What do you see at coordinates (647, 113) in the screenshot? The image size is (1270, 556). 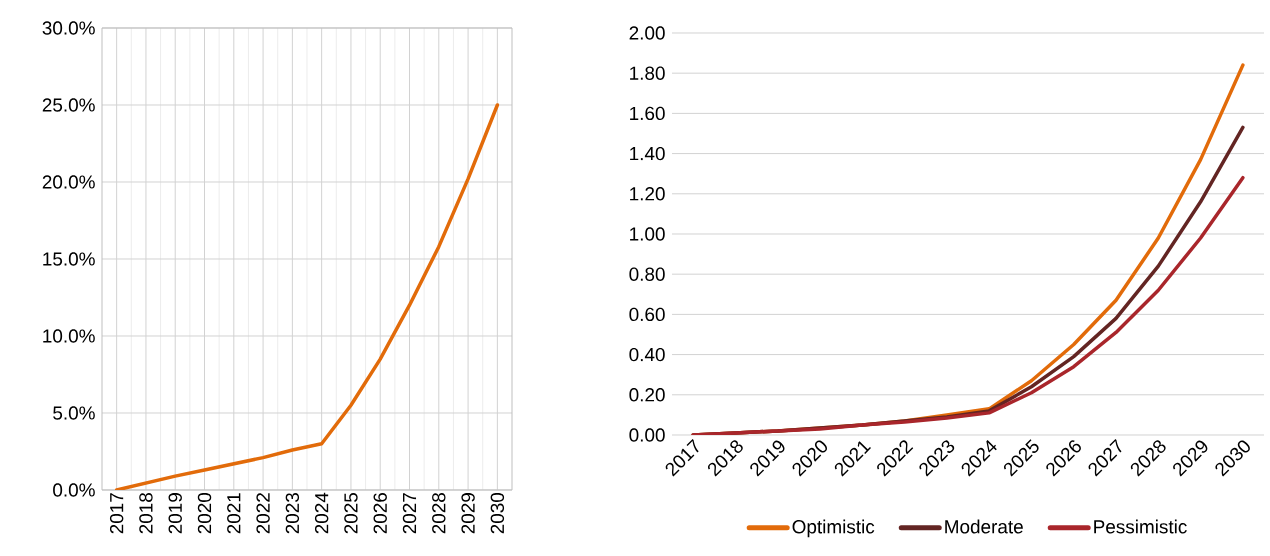 I see `y-tick-label: 1.60` at bounding box center [647, 113].